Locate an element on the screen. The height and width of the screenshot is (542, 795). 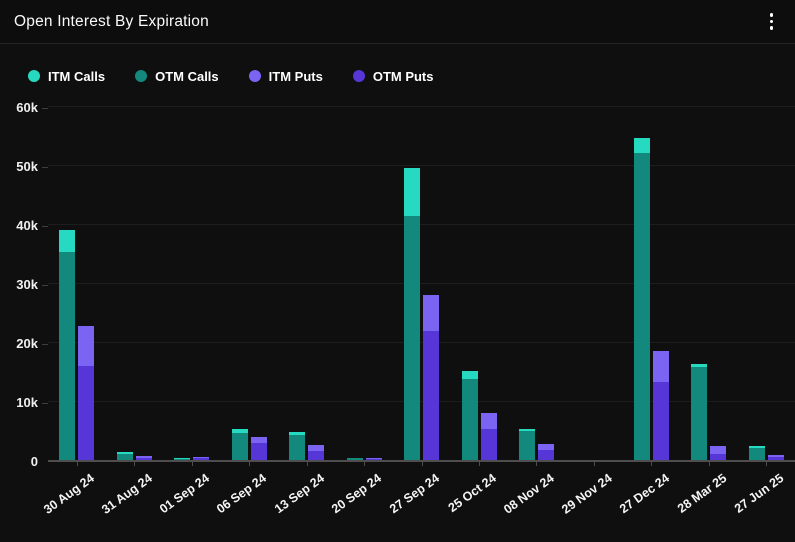
x-axis-cell: 31 Aug 24 is located at coordinates (130, 502).